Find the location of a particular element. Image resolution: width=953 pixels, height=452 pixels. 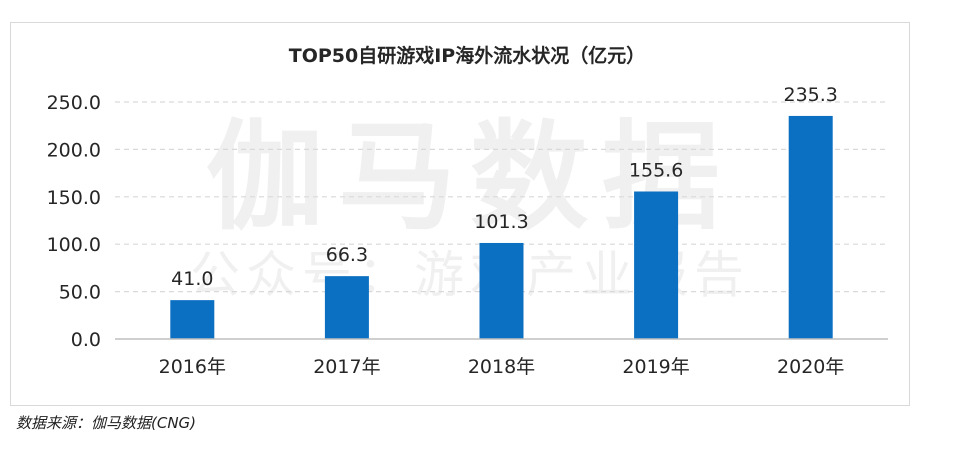

y-tick-label: 200.0 is located at coordinates (74, 150).